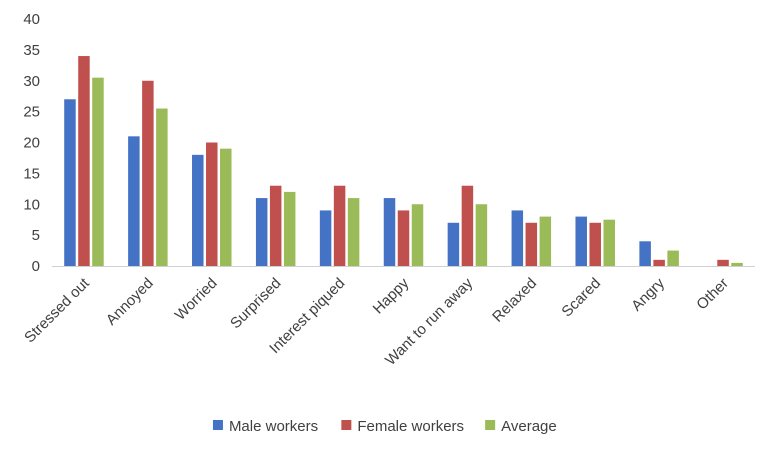 This screenshot has height=450, width=768. What do you see at coordinates (517, 238) in the screenshot?
I see `bar-male-workers-relaxed` at bounding box center [517, 238].